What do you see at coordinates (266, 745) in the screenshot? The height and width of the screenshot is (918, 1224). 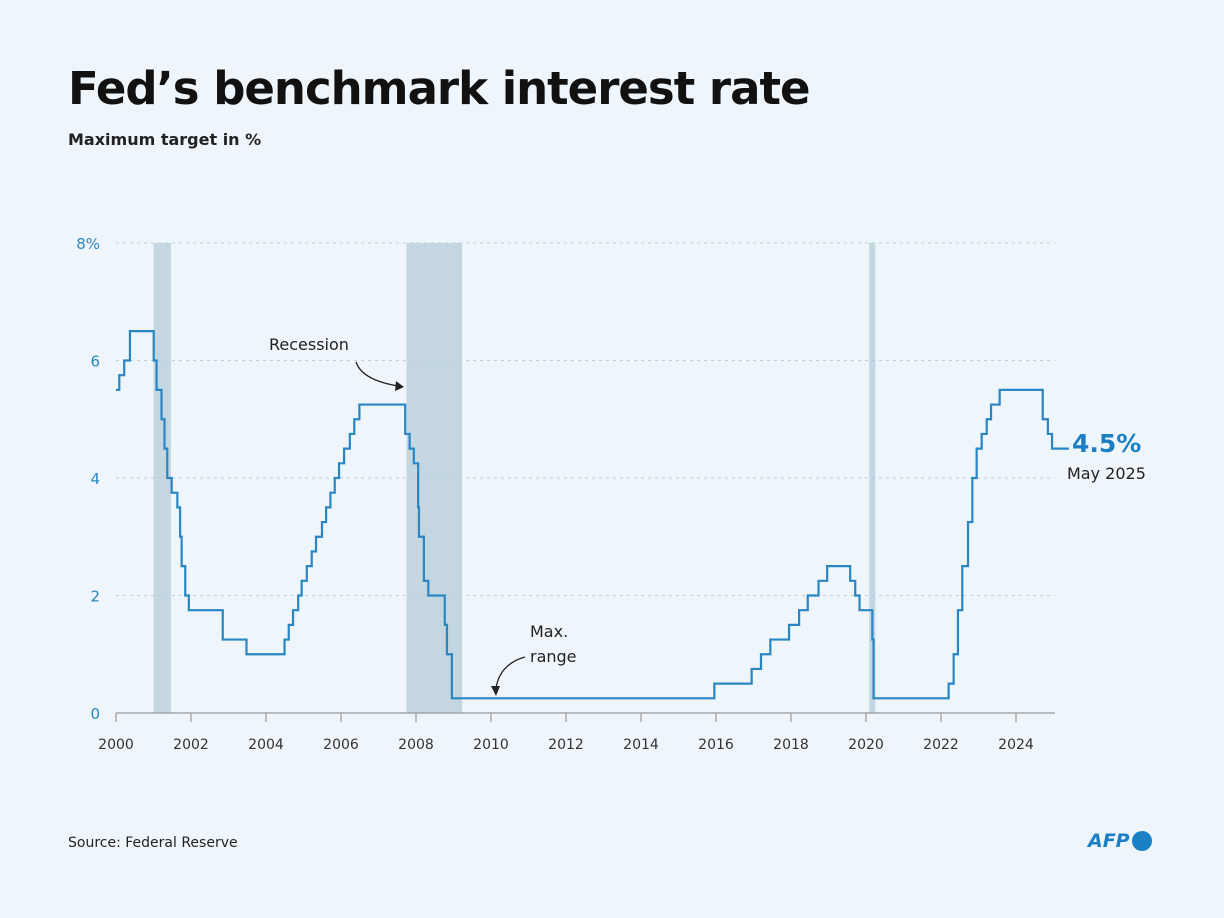 I see `x-tick-label: 2004` at bounding box center [266, 745].